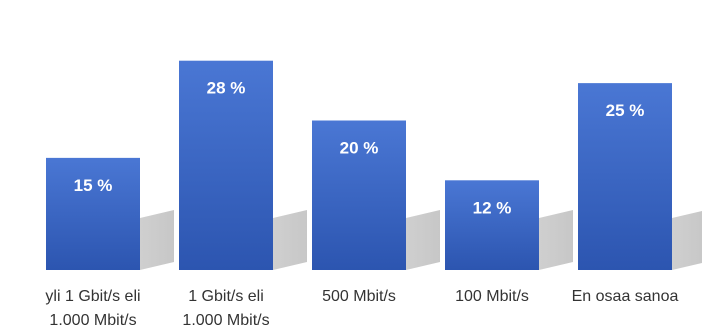 This screenshot has width=702, height=333. I want to click on category-label: 500 Mbit/s, so click(359, 296).